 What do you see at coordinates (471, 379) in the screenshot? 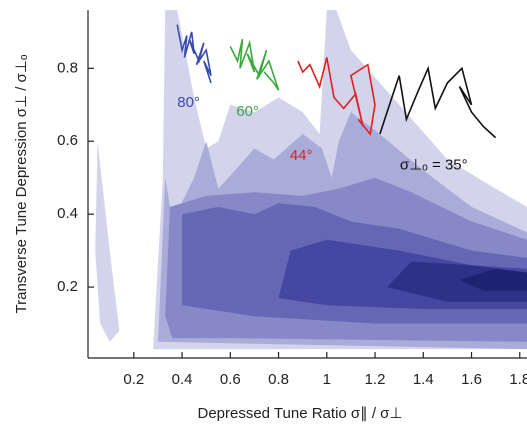
I see `x-tick-label: 1.6` at bounding box center [471, 379].